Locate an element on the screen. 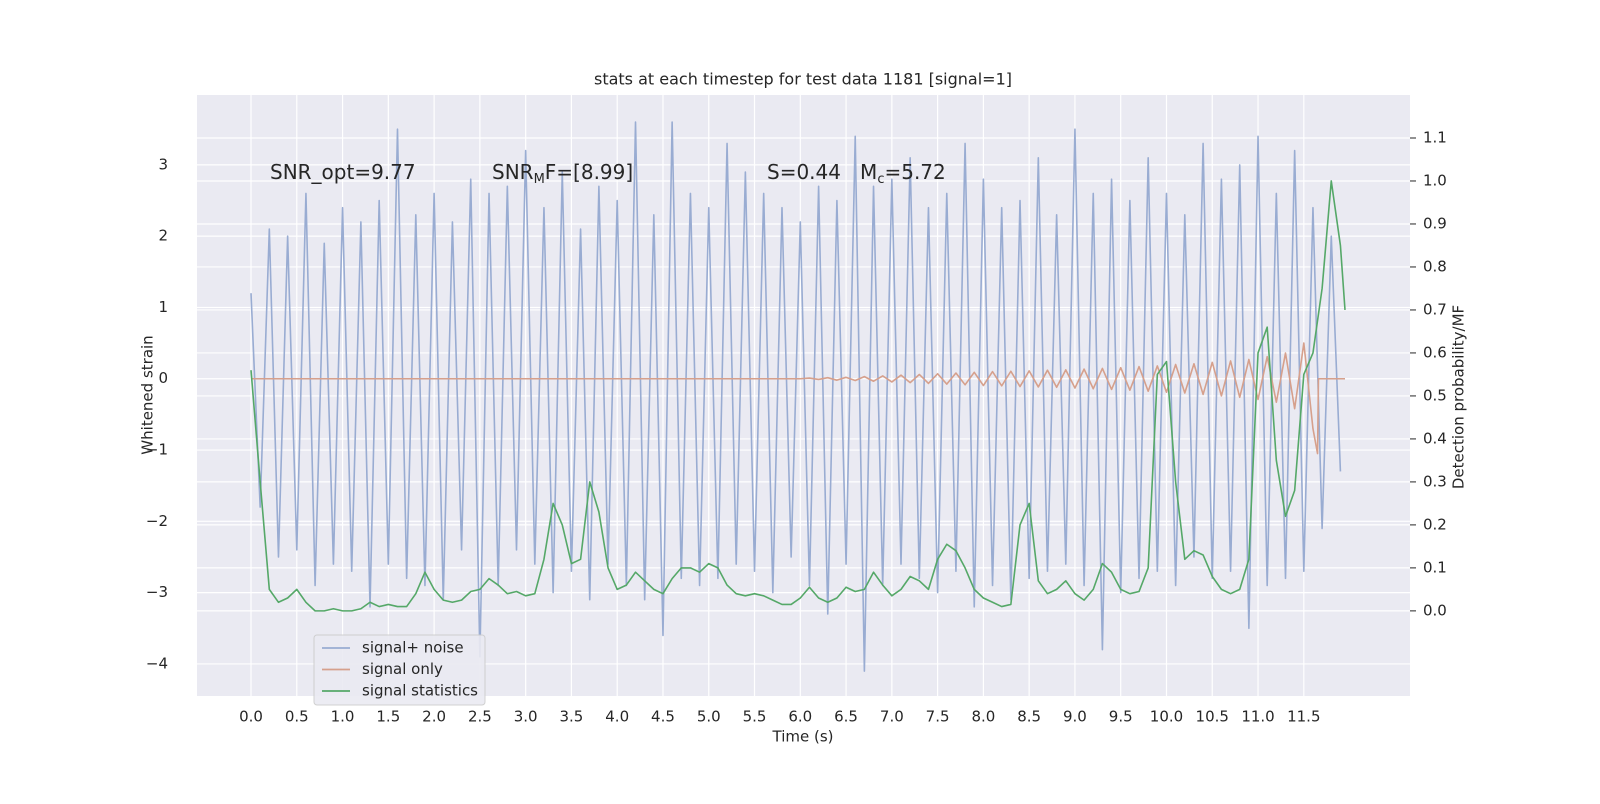  y-tick-label: −1 is located at coordinates (157, 450).